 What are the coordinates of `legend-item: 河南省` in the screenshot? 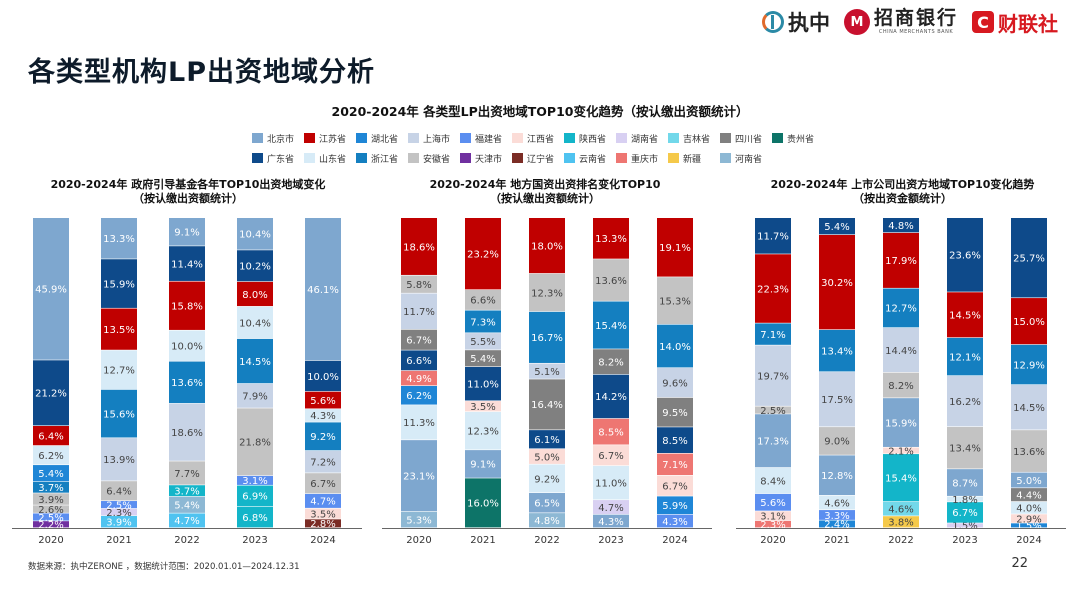 It's located at (746, 158).